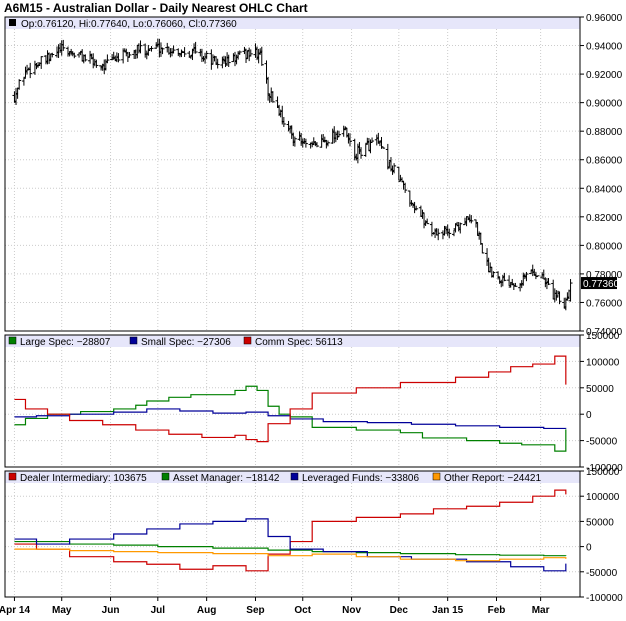 This screenshot has height=621, width=626. Describe the element at coordinates (255, 610) in the screenshot. I see `x-tick-label: Sep` at that location.